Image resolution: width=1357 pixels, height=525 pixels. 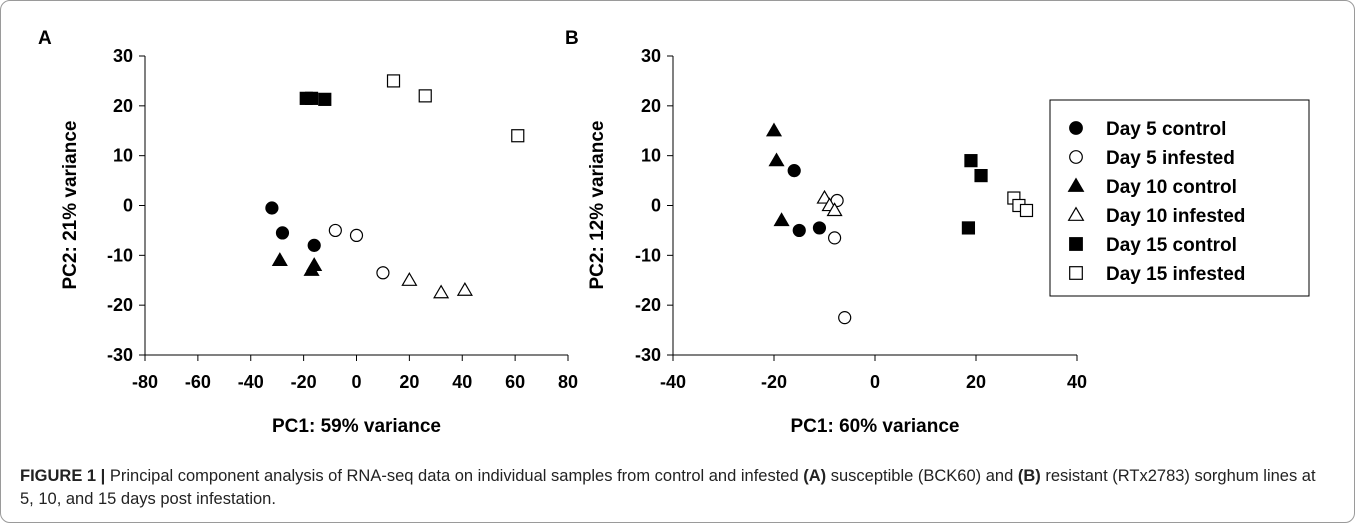 What do you see at coordinates (1175, 216) in the screenshot?
I see `legend-label-day-10-infested: Day 10 infested` at bounding box center [1175, 216].